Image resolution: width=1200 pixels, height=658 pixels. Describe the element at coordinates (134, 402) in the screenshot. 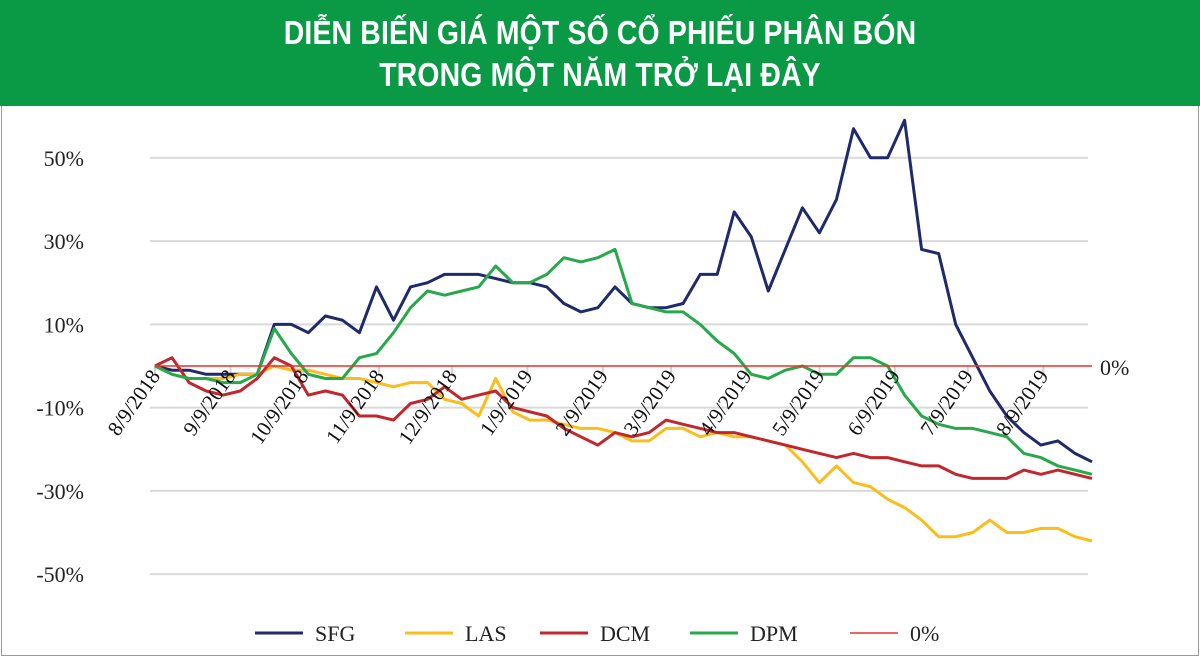

I see `x-tick-label: 8/9/2018` at that location.